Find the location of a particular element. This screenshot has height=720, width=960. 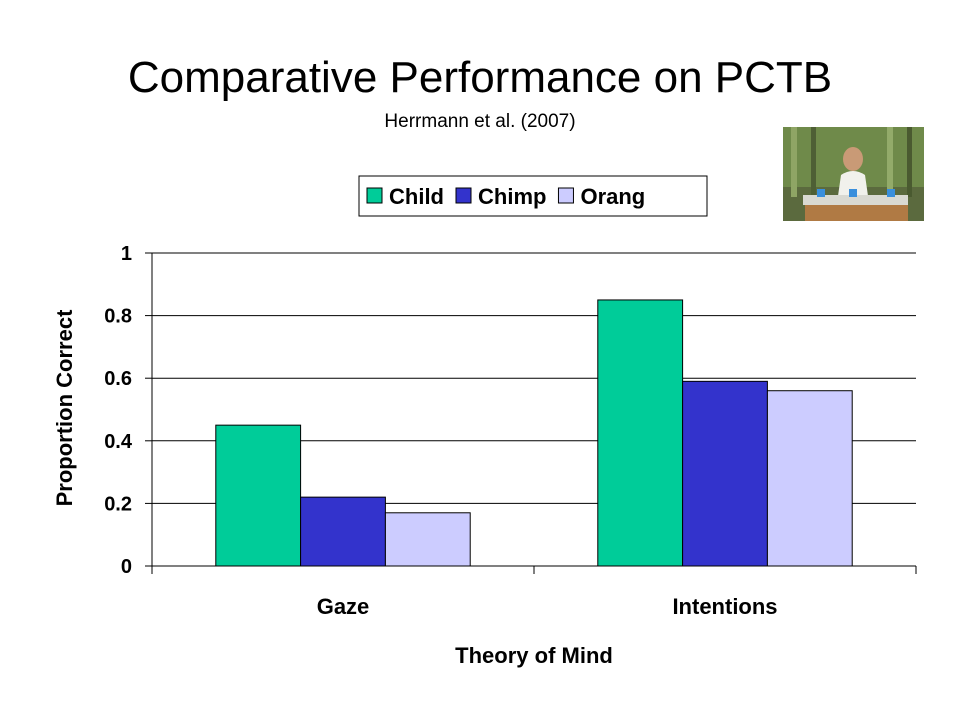

legend-swatch-child is located at coordinates (374, 195).